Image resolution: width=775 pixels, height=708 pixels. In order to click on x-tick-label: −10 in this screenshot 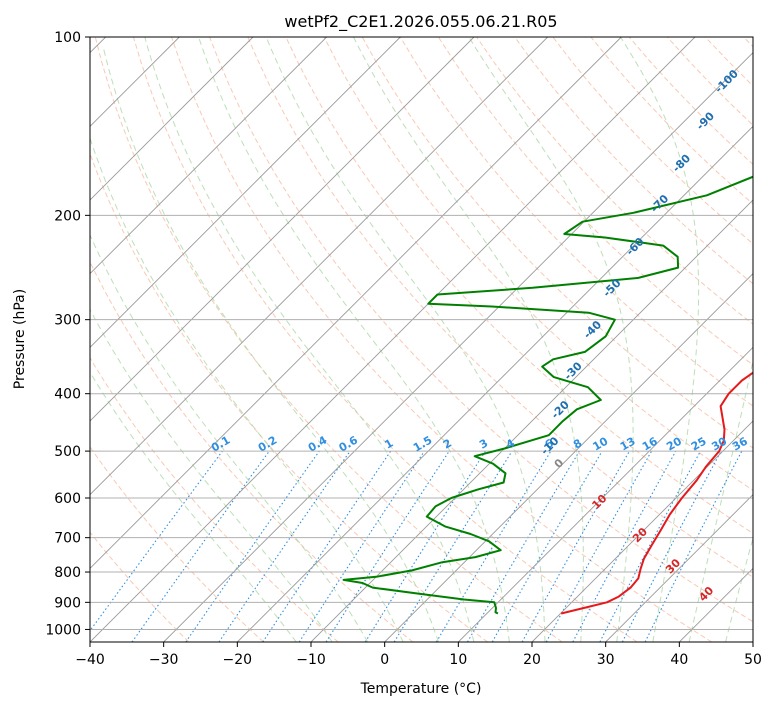, I will do `click(311, 660)`.